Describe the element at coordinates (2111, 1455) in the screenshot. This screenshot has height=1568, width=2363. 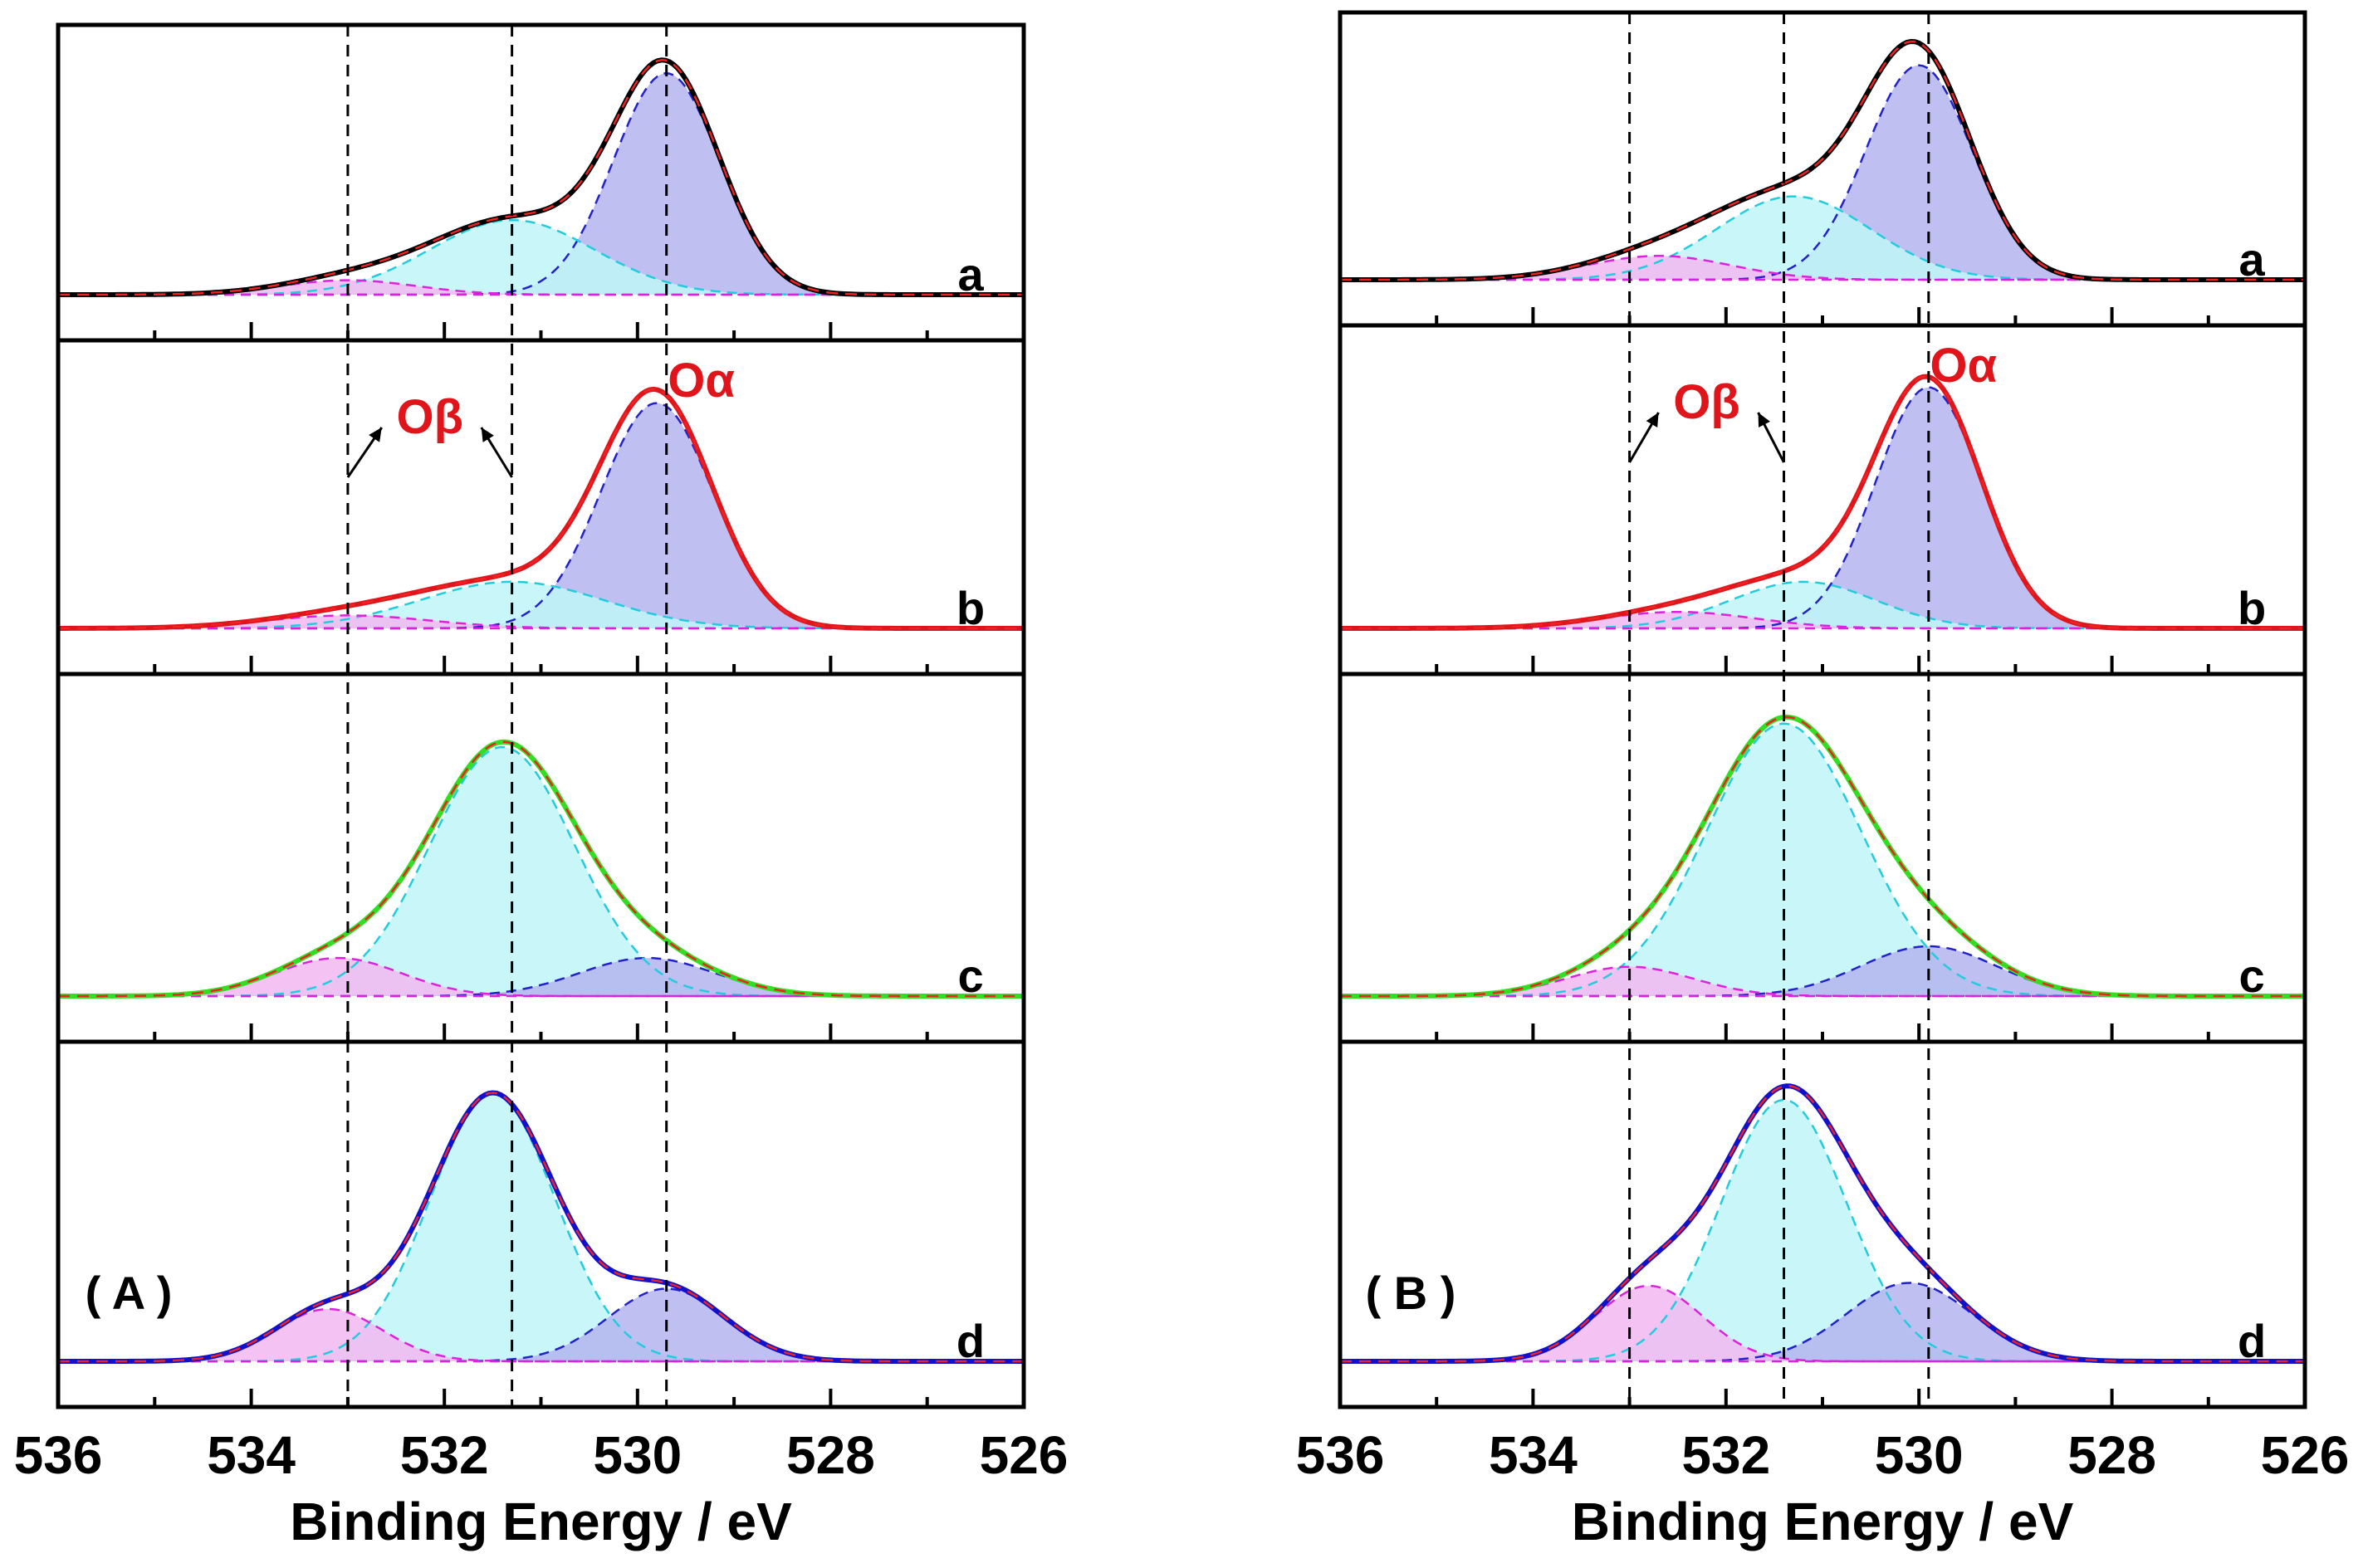
I see `chart-b-x-tick-label: 528` at that location.